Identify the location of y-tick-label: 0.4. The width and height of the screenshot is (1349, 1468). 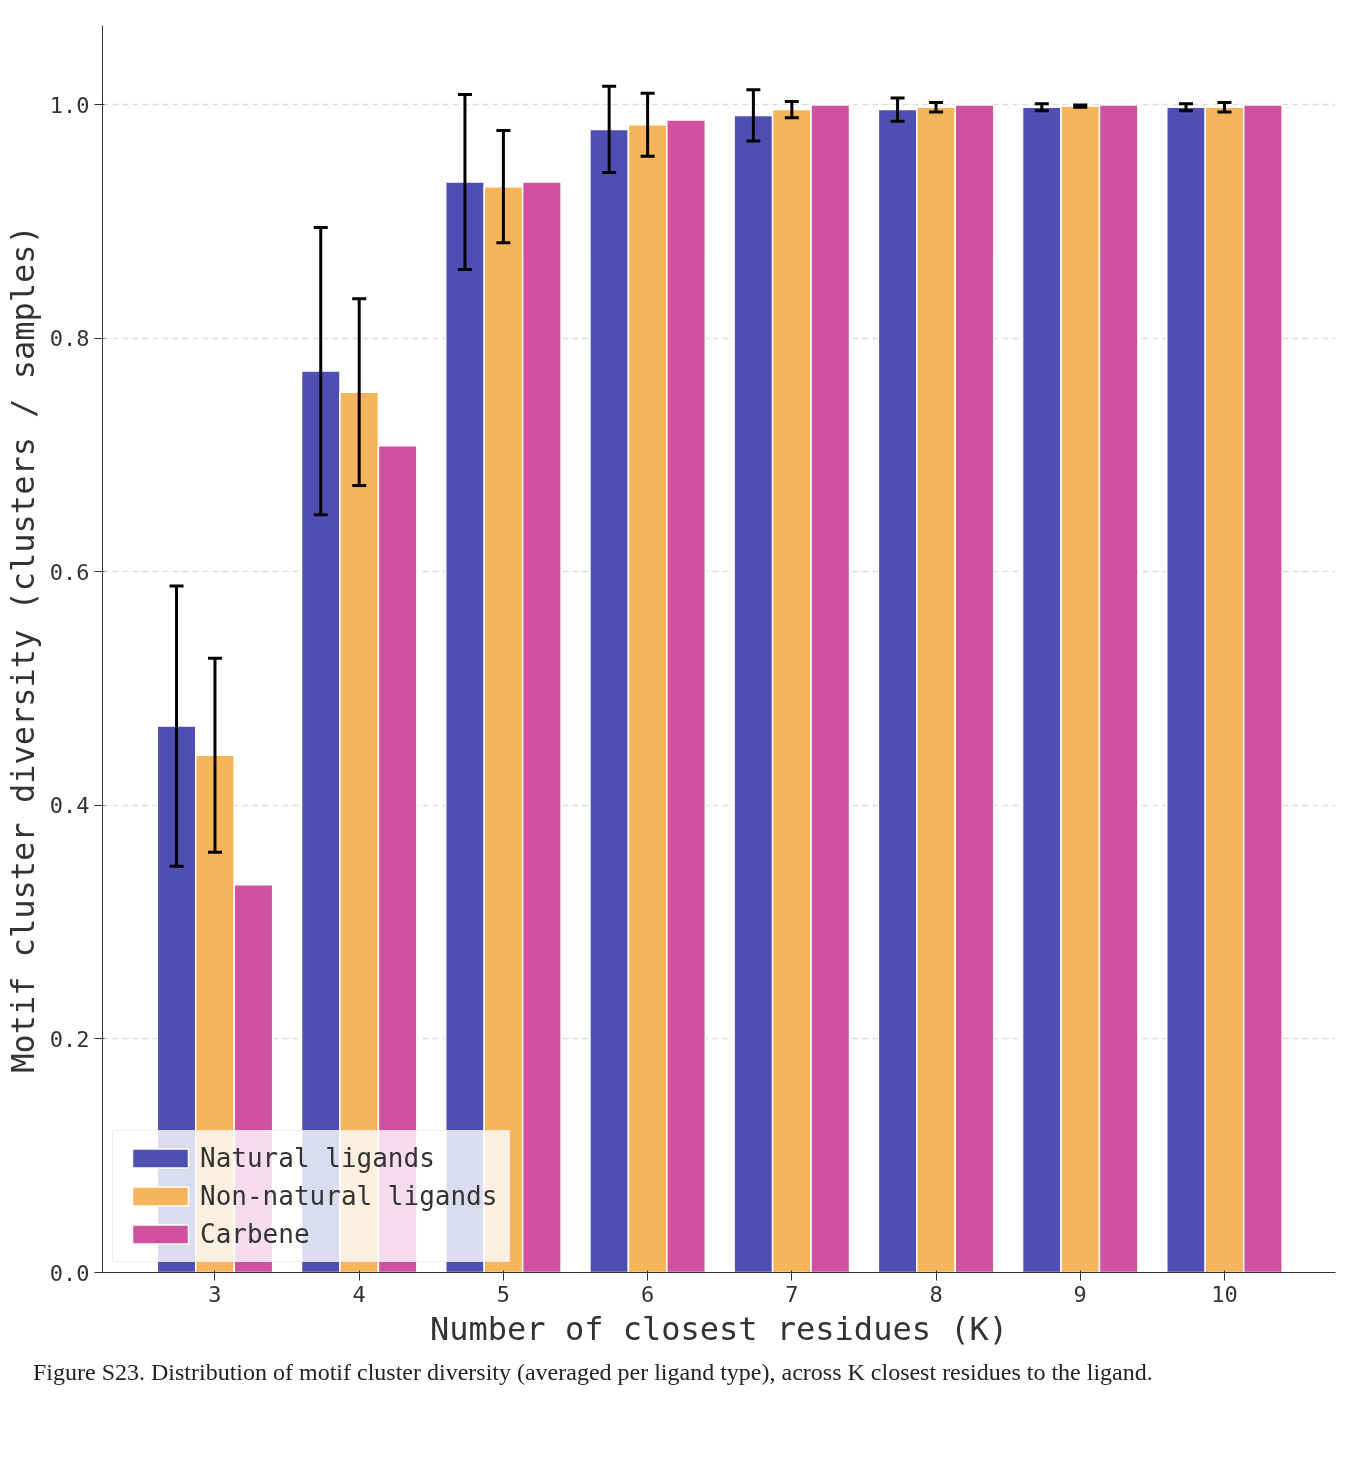
(69, 806).